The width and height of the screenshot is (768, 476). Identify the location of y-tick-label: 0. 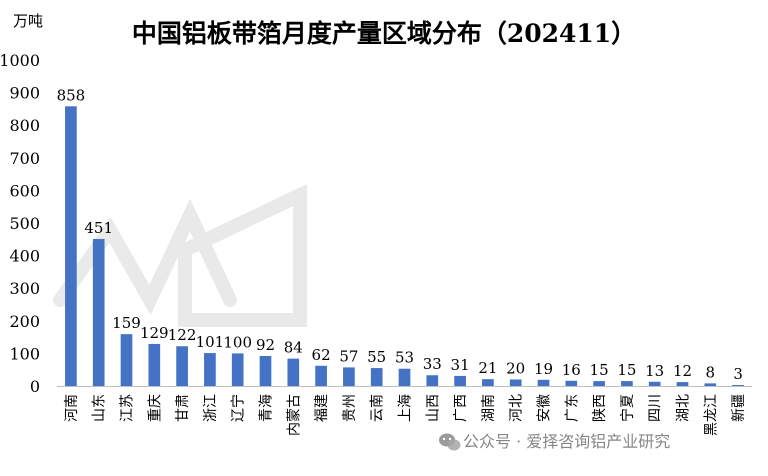
(35, 386).